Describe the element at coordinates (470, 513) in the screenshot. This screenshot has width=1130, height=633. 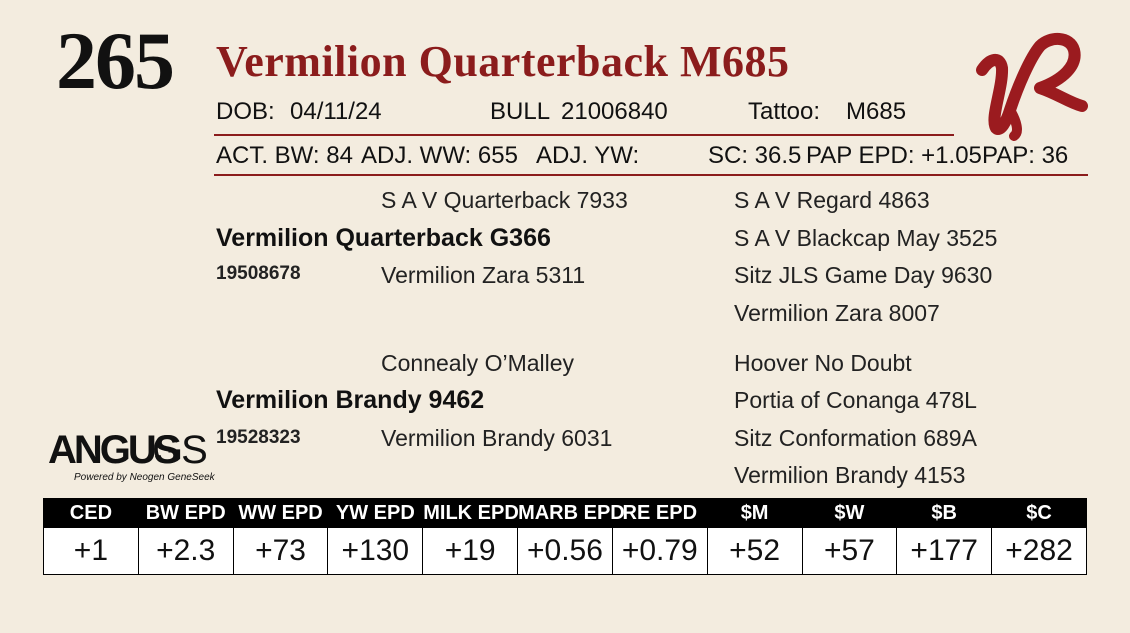
I see `epd-header-milk: MILK EPD` at that location.